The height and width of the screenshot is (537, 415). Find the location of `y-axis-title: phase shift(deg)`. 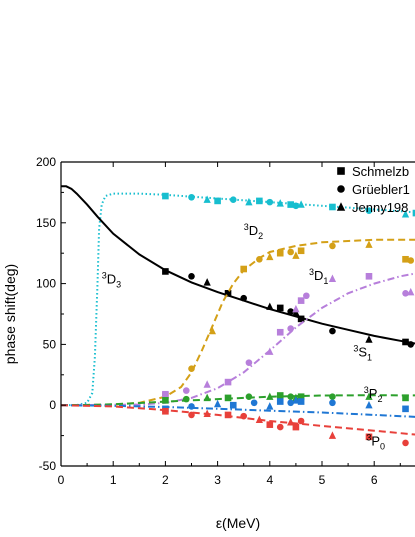

y-axis-title: phase shift(deg) is located at coordinates (10, 314).